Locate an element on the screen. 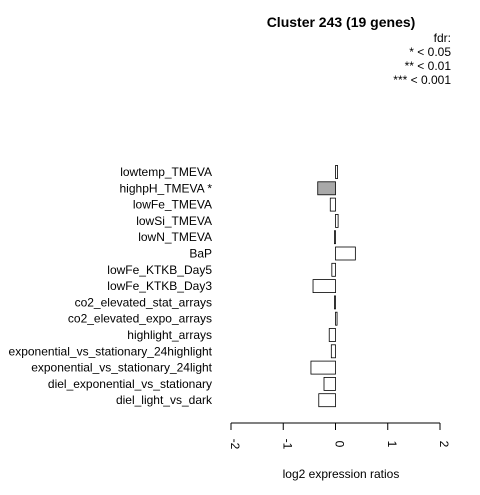  bars-group is located at coordinates (333, 286).